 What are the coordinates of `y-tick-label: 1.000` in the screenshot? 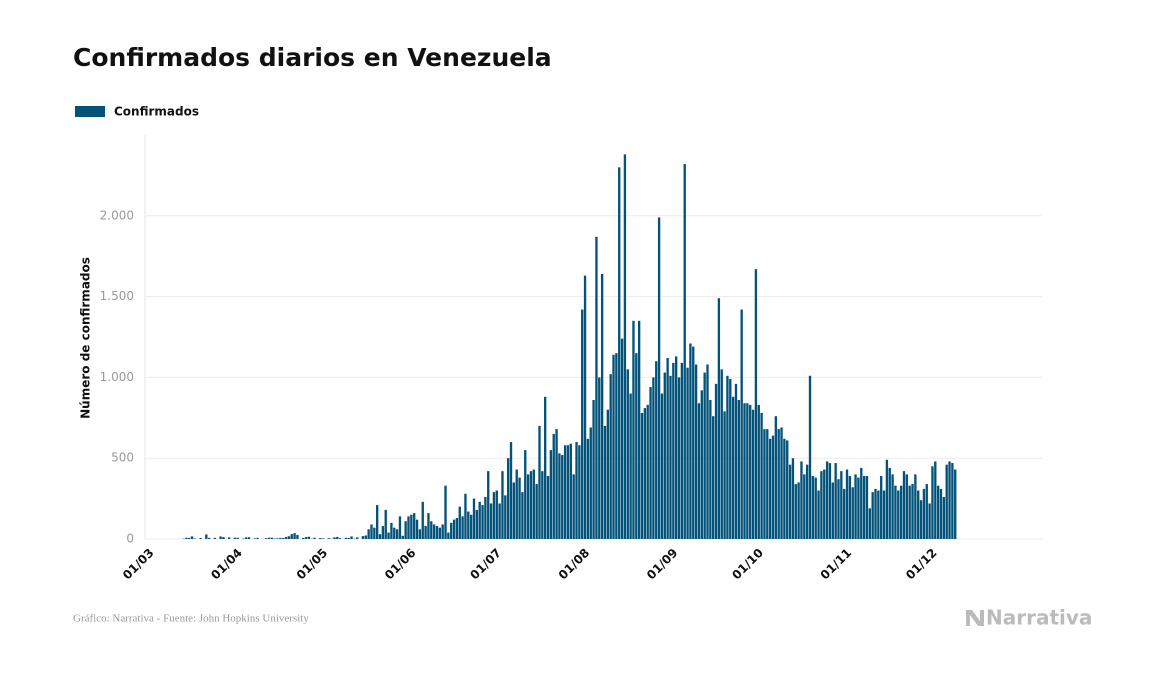 It's located at (117, 377).